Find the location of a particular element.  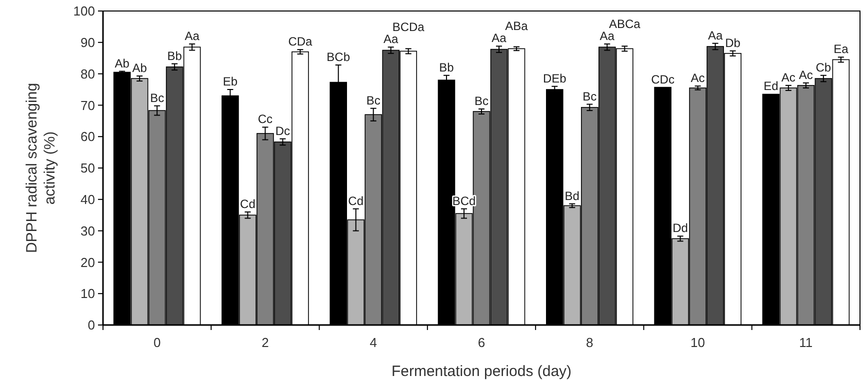

x-tick-label: 11 is located at coordinates (806, 342).